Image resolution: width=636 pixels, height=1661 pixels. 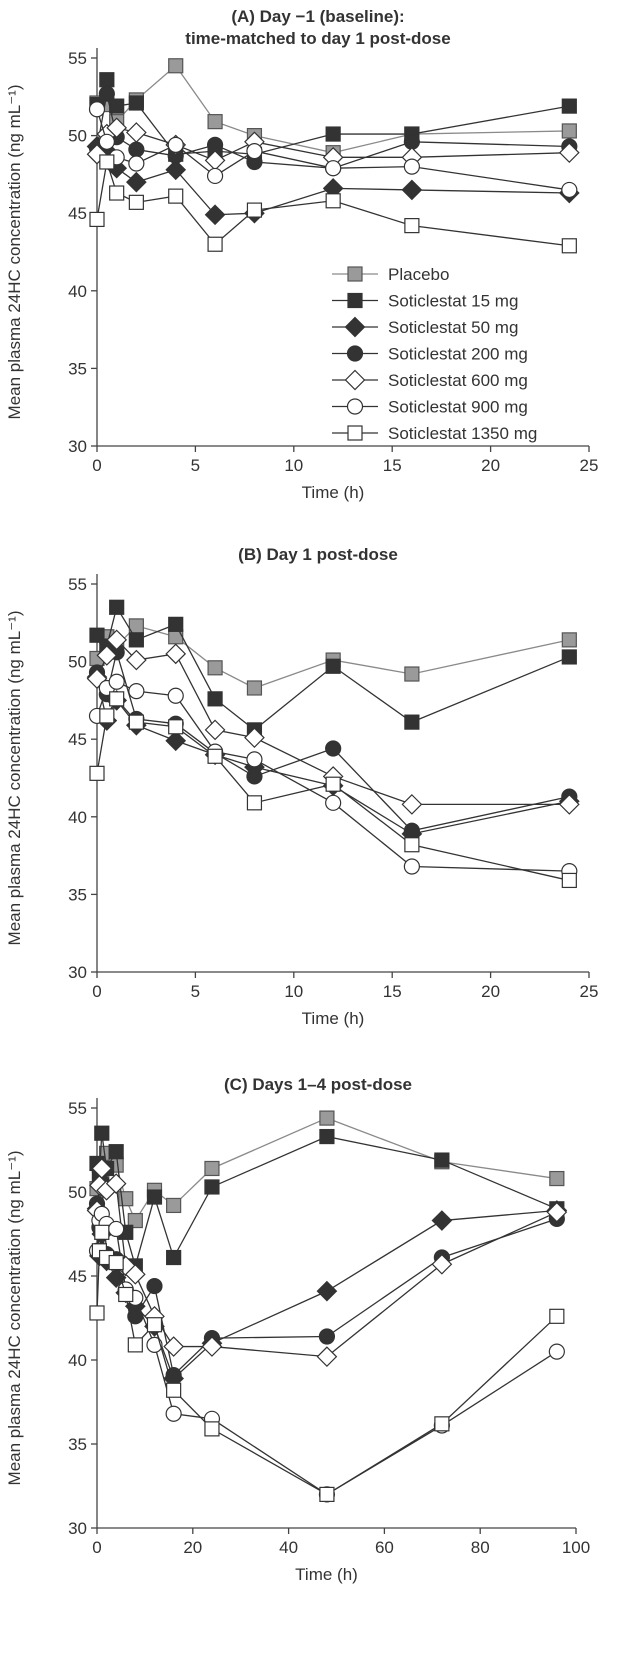 I want to click on series-placebo, so click(x=327, y=1169).